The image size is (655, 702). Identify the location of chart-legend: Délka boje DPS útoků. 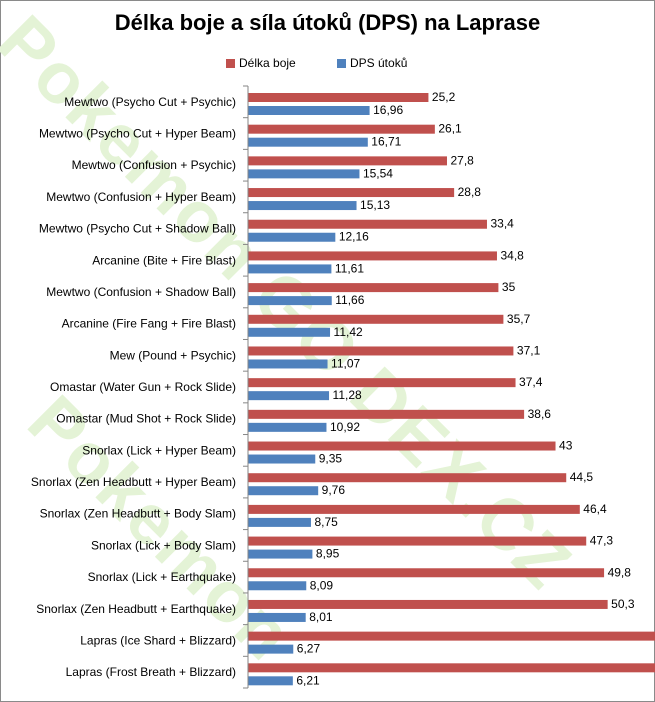
(327, 64).